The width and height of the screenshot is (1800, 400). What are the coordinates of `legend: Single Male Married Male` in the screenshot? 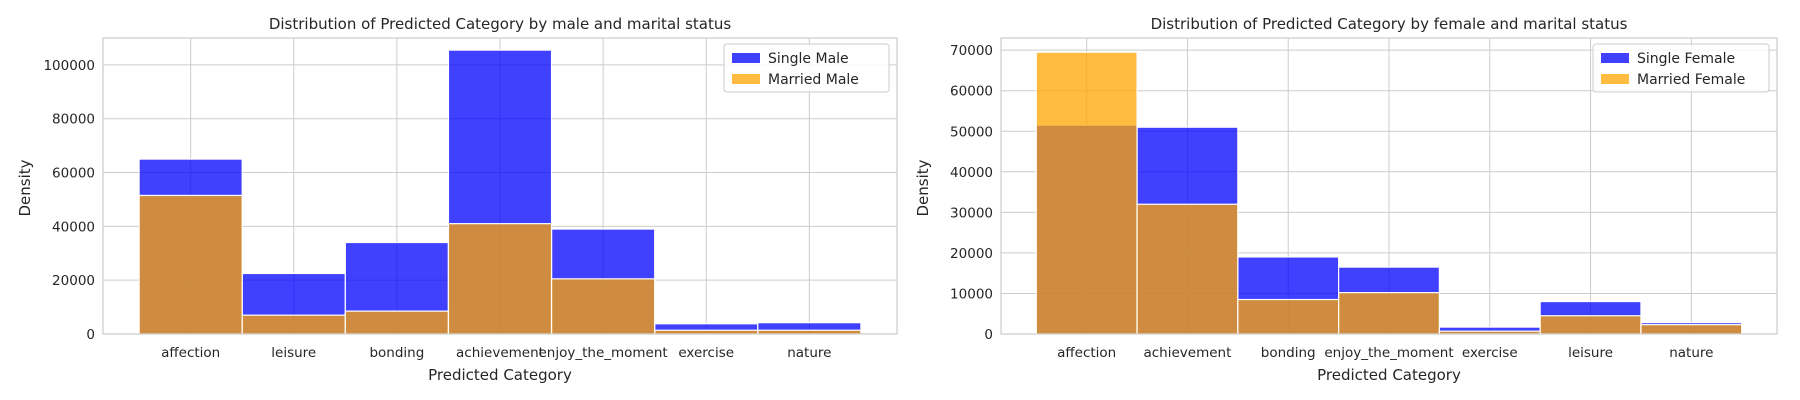 It's located at (806, 68).